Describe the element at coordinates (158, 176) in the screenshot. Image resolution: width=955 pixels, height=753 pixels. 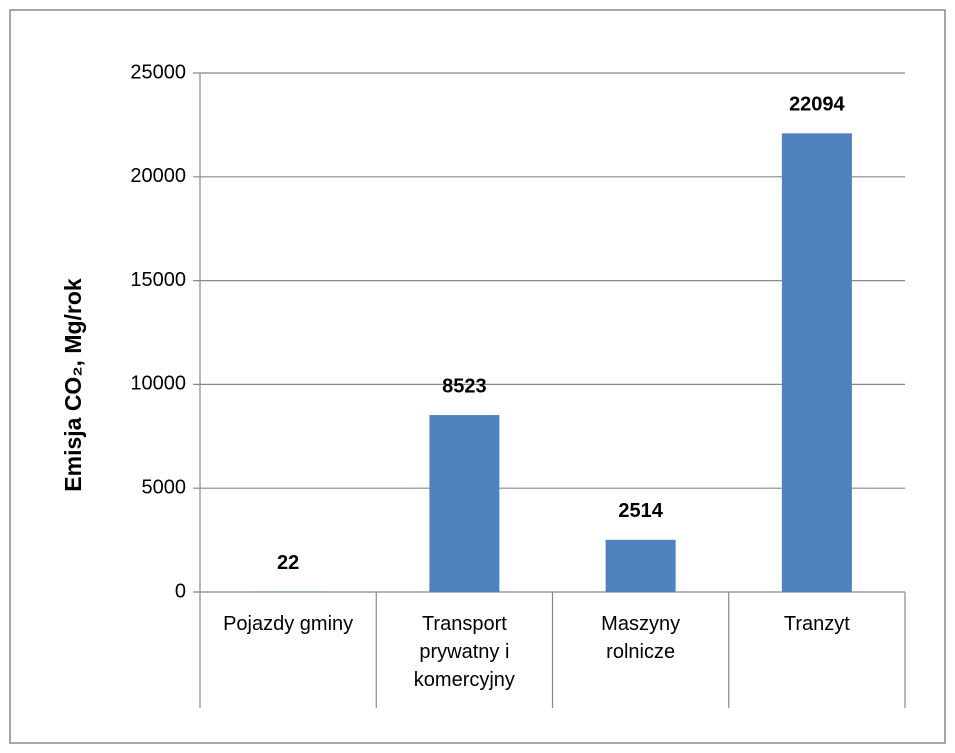
I see `y-tick-label: 20000` at that location.